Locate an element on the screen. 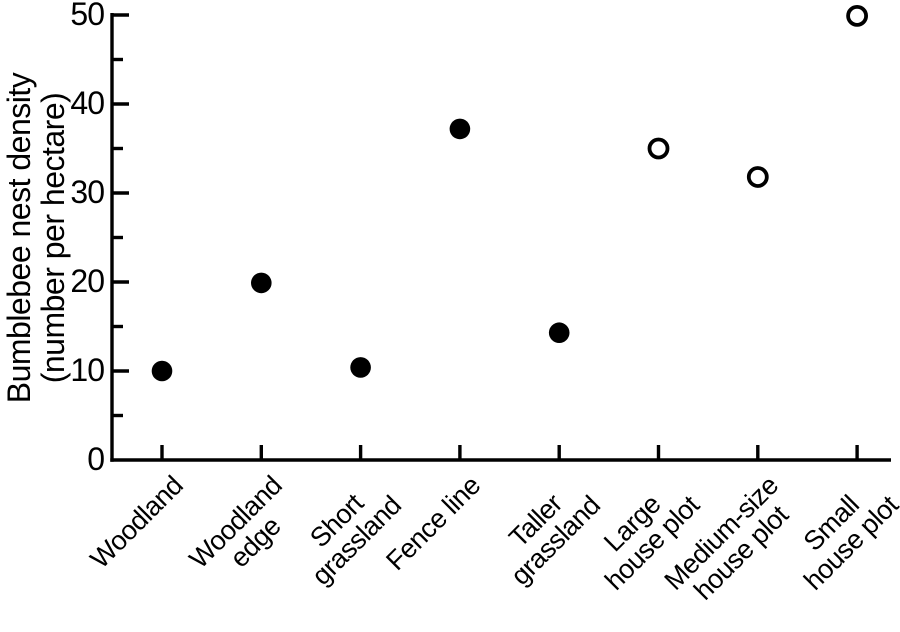 The image size is (900, 632). y-axis-tick-label: 0 is located at coordinates (96, 458).